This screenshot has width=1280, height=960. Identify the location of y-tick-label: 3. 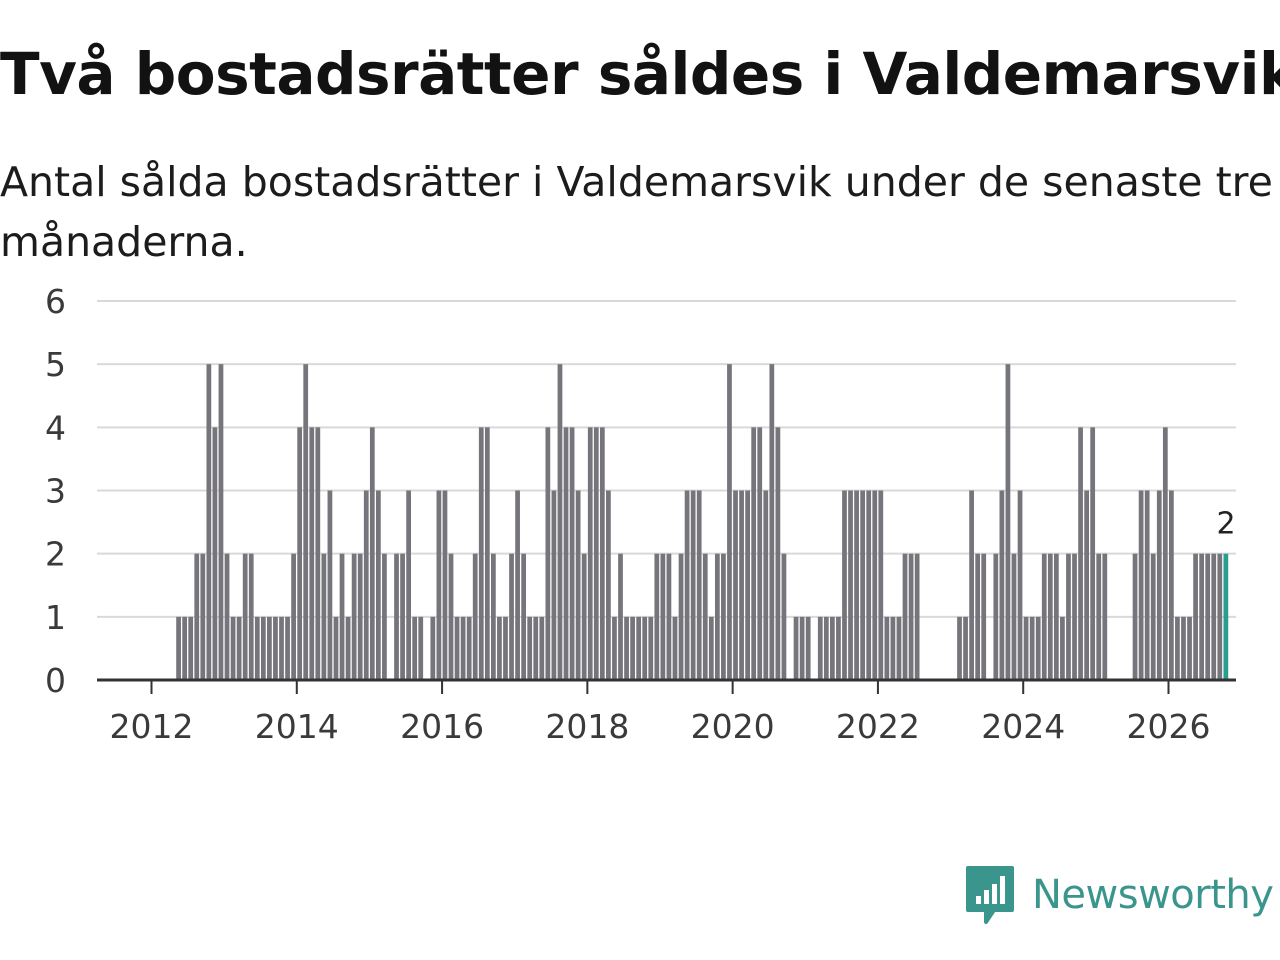
(55, 491).